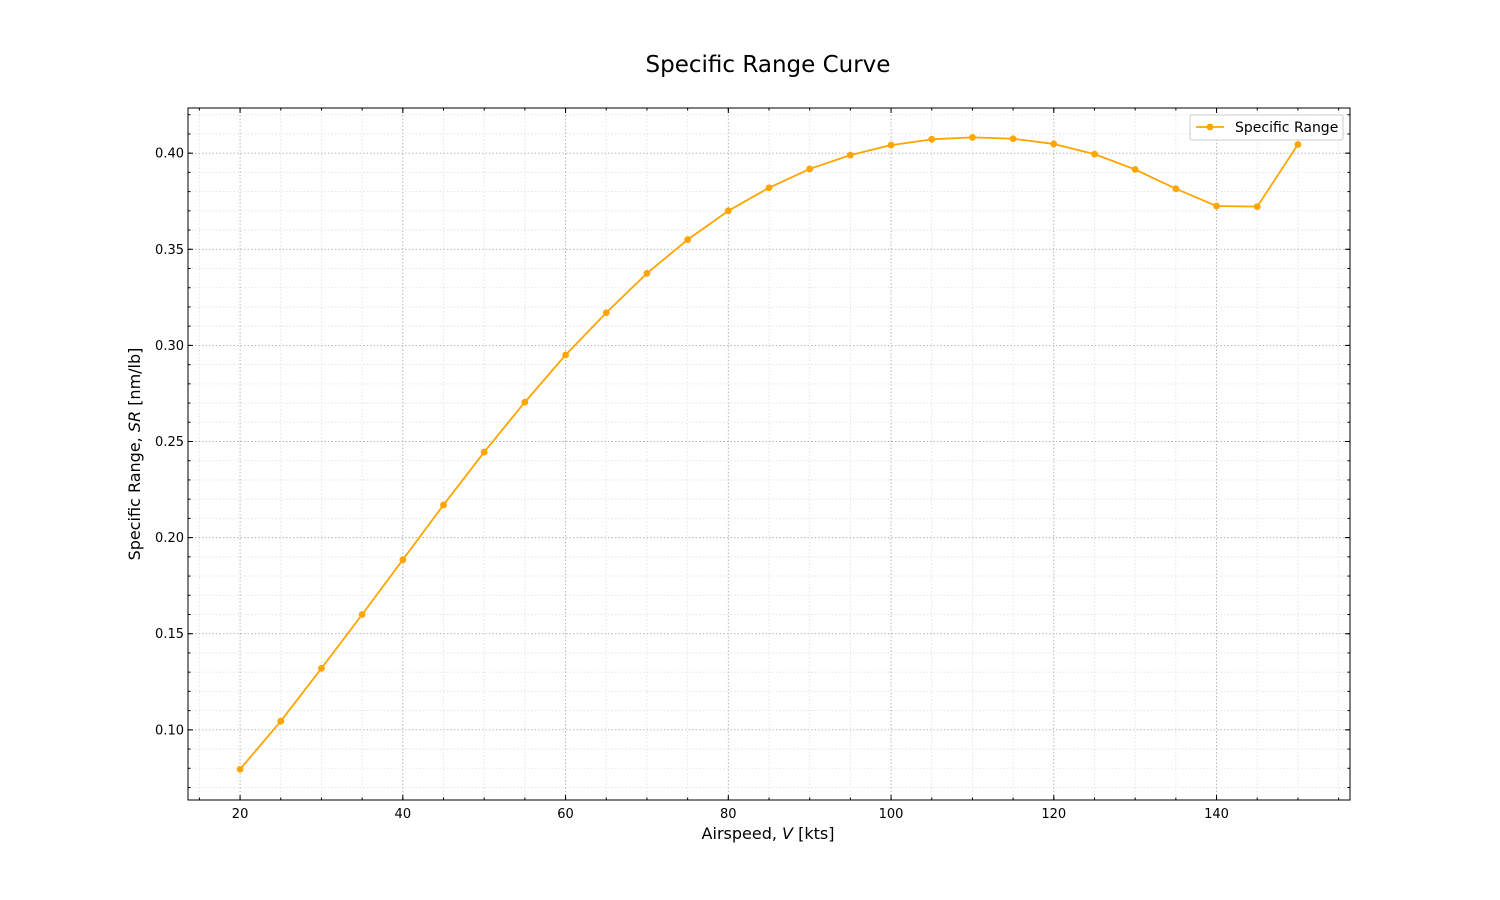 The height and width of the screenshot is (900, 1500). Describe the element at coordinates (1210, 127) in the screenshot. I see `legend-marker` at that location.